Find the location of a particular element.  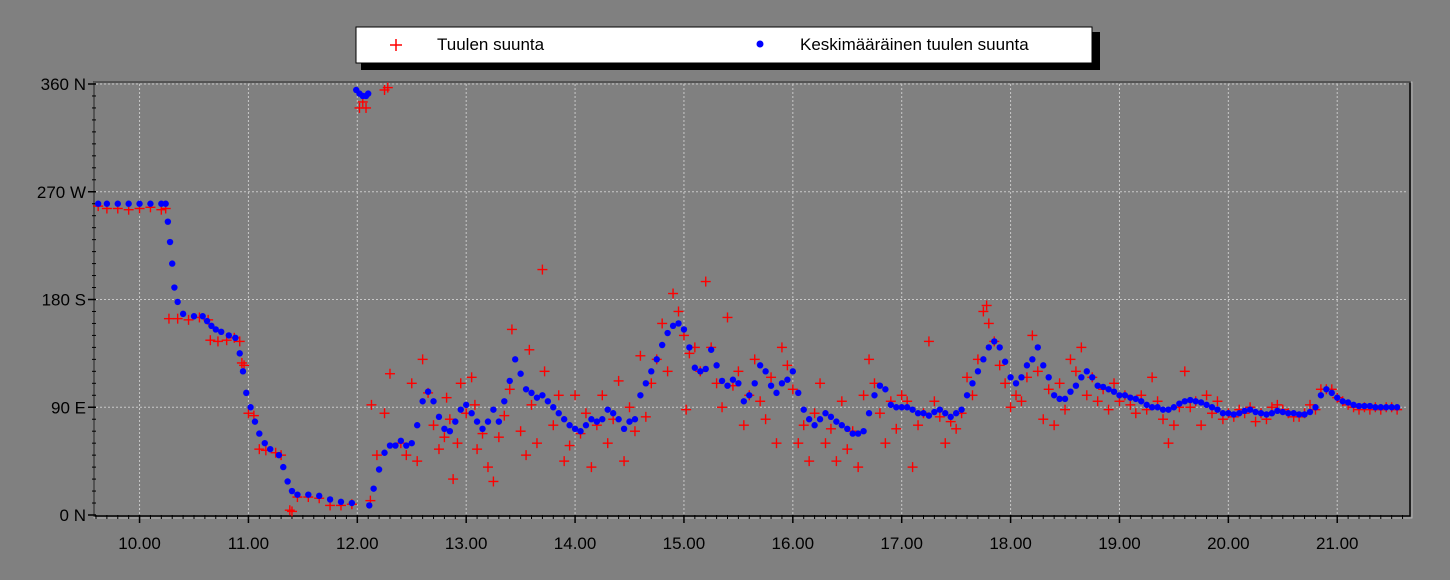

x-tick-label: 16.00 is located at coordinates (793, 543).